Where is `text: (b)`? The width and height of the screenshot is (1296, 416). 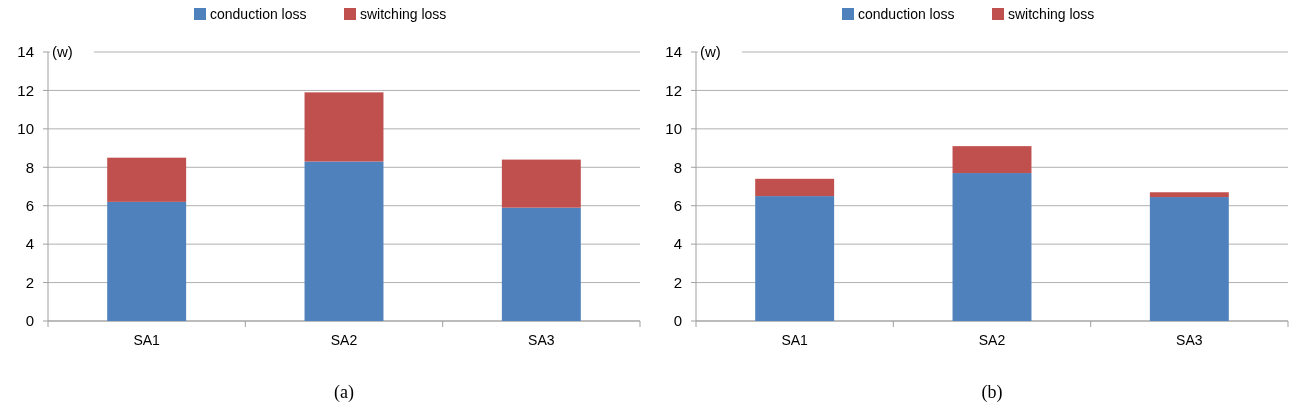 text: (b) is located at coordinates (992, 393).